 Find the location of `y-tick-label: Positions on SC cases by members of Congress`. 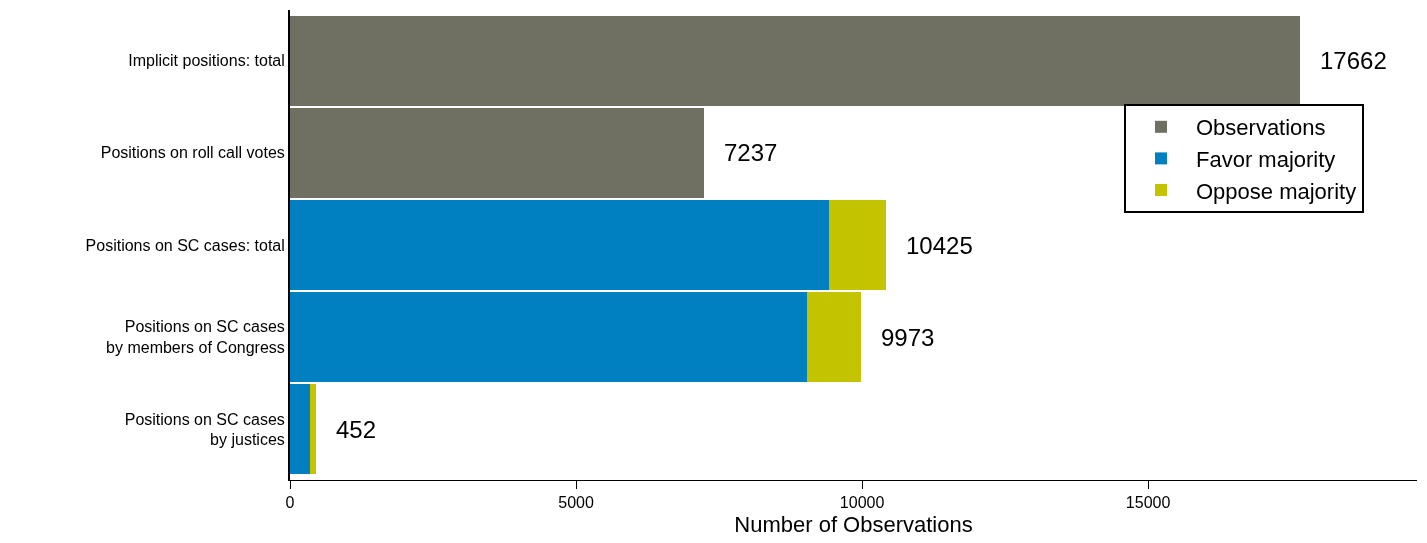

y-tick-label: Positions on SC cases by members of Congress is located at coordinates (195, 337).